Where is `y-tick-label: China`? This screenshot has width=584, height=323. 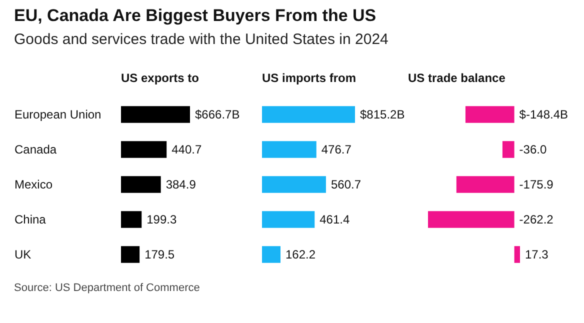 y-tick-label: China is located at coordinates (30, 219).